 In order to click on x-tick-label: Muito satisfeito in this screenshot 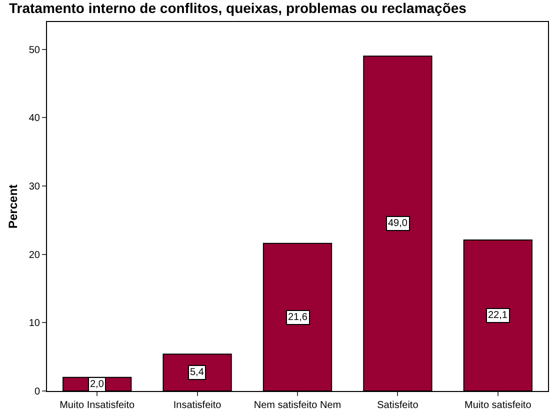, I will do `click(498, 404)`.